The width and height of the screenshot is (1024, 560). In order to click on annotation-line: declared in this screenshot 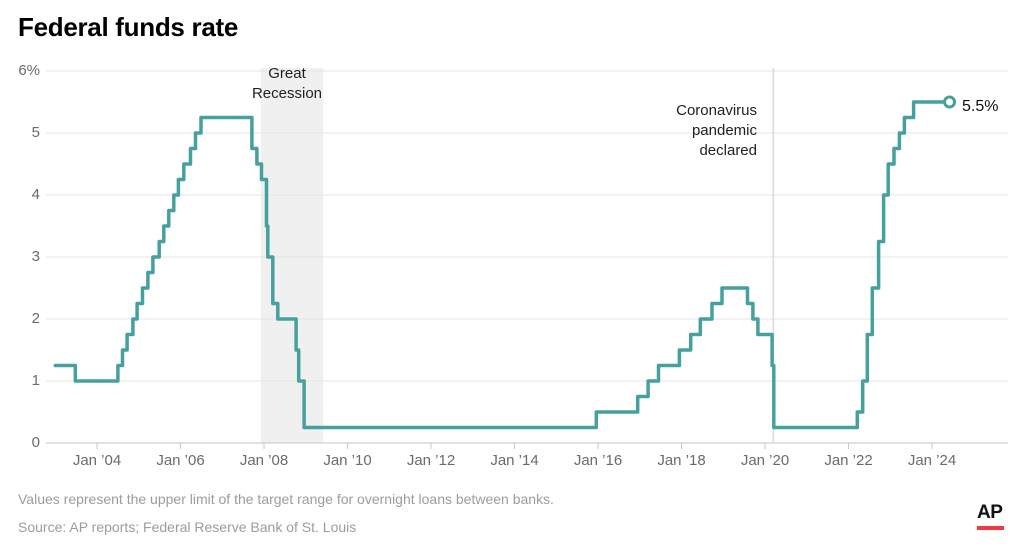, I will do `click(728, 150)`.